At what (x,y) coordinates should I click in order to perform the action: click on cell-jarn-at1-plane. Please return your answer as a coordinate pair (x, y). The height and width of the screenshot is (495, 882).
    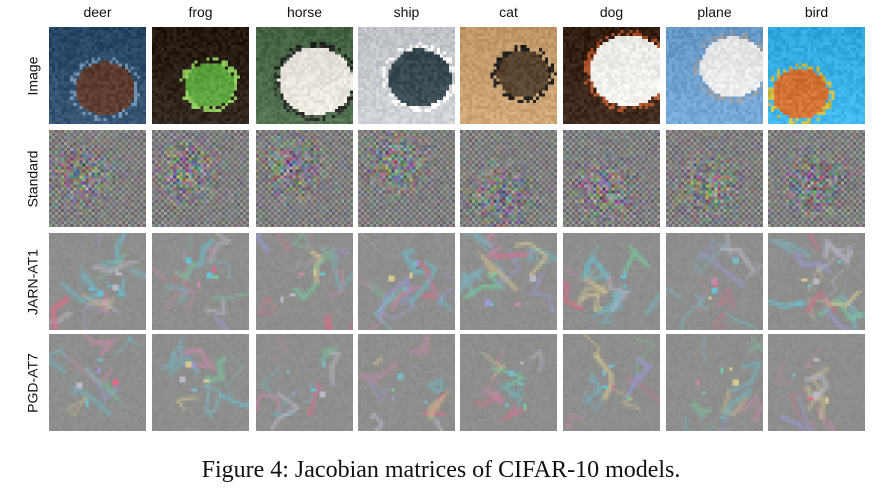
    Looking at the image, I should click on (714, 281).